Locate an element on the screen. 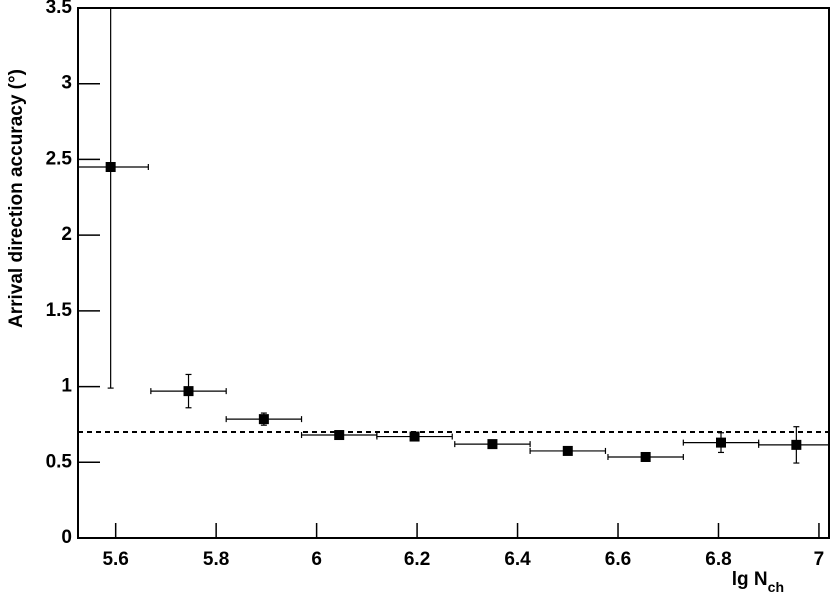 This screenshot has height=605, width=831. x-tick-label: 7 is located at coordinates (819, 559).